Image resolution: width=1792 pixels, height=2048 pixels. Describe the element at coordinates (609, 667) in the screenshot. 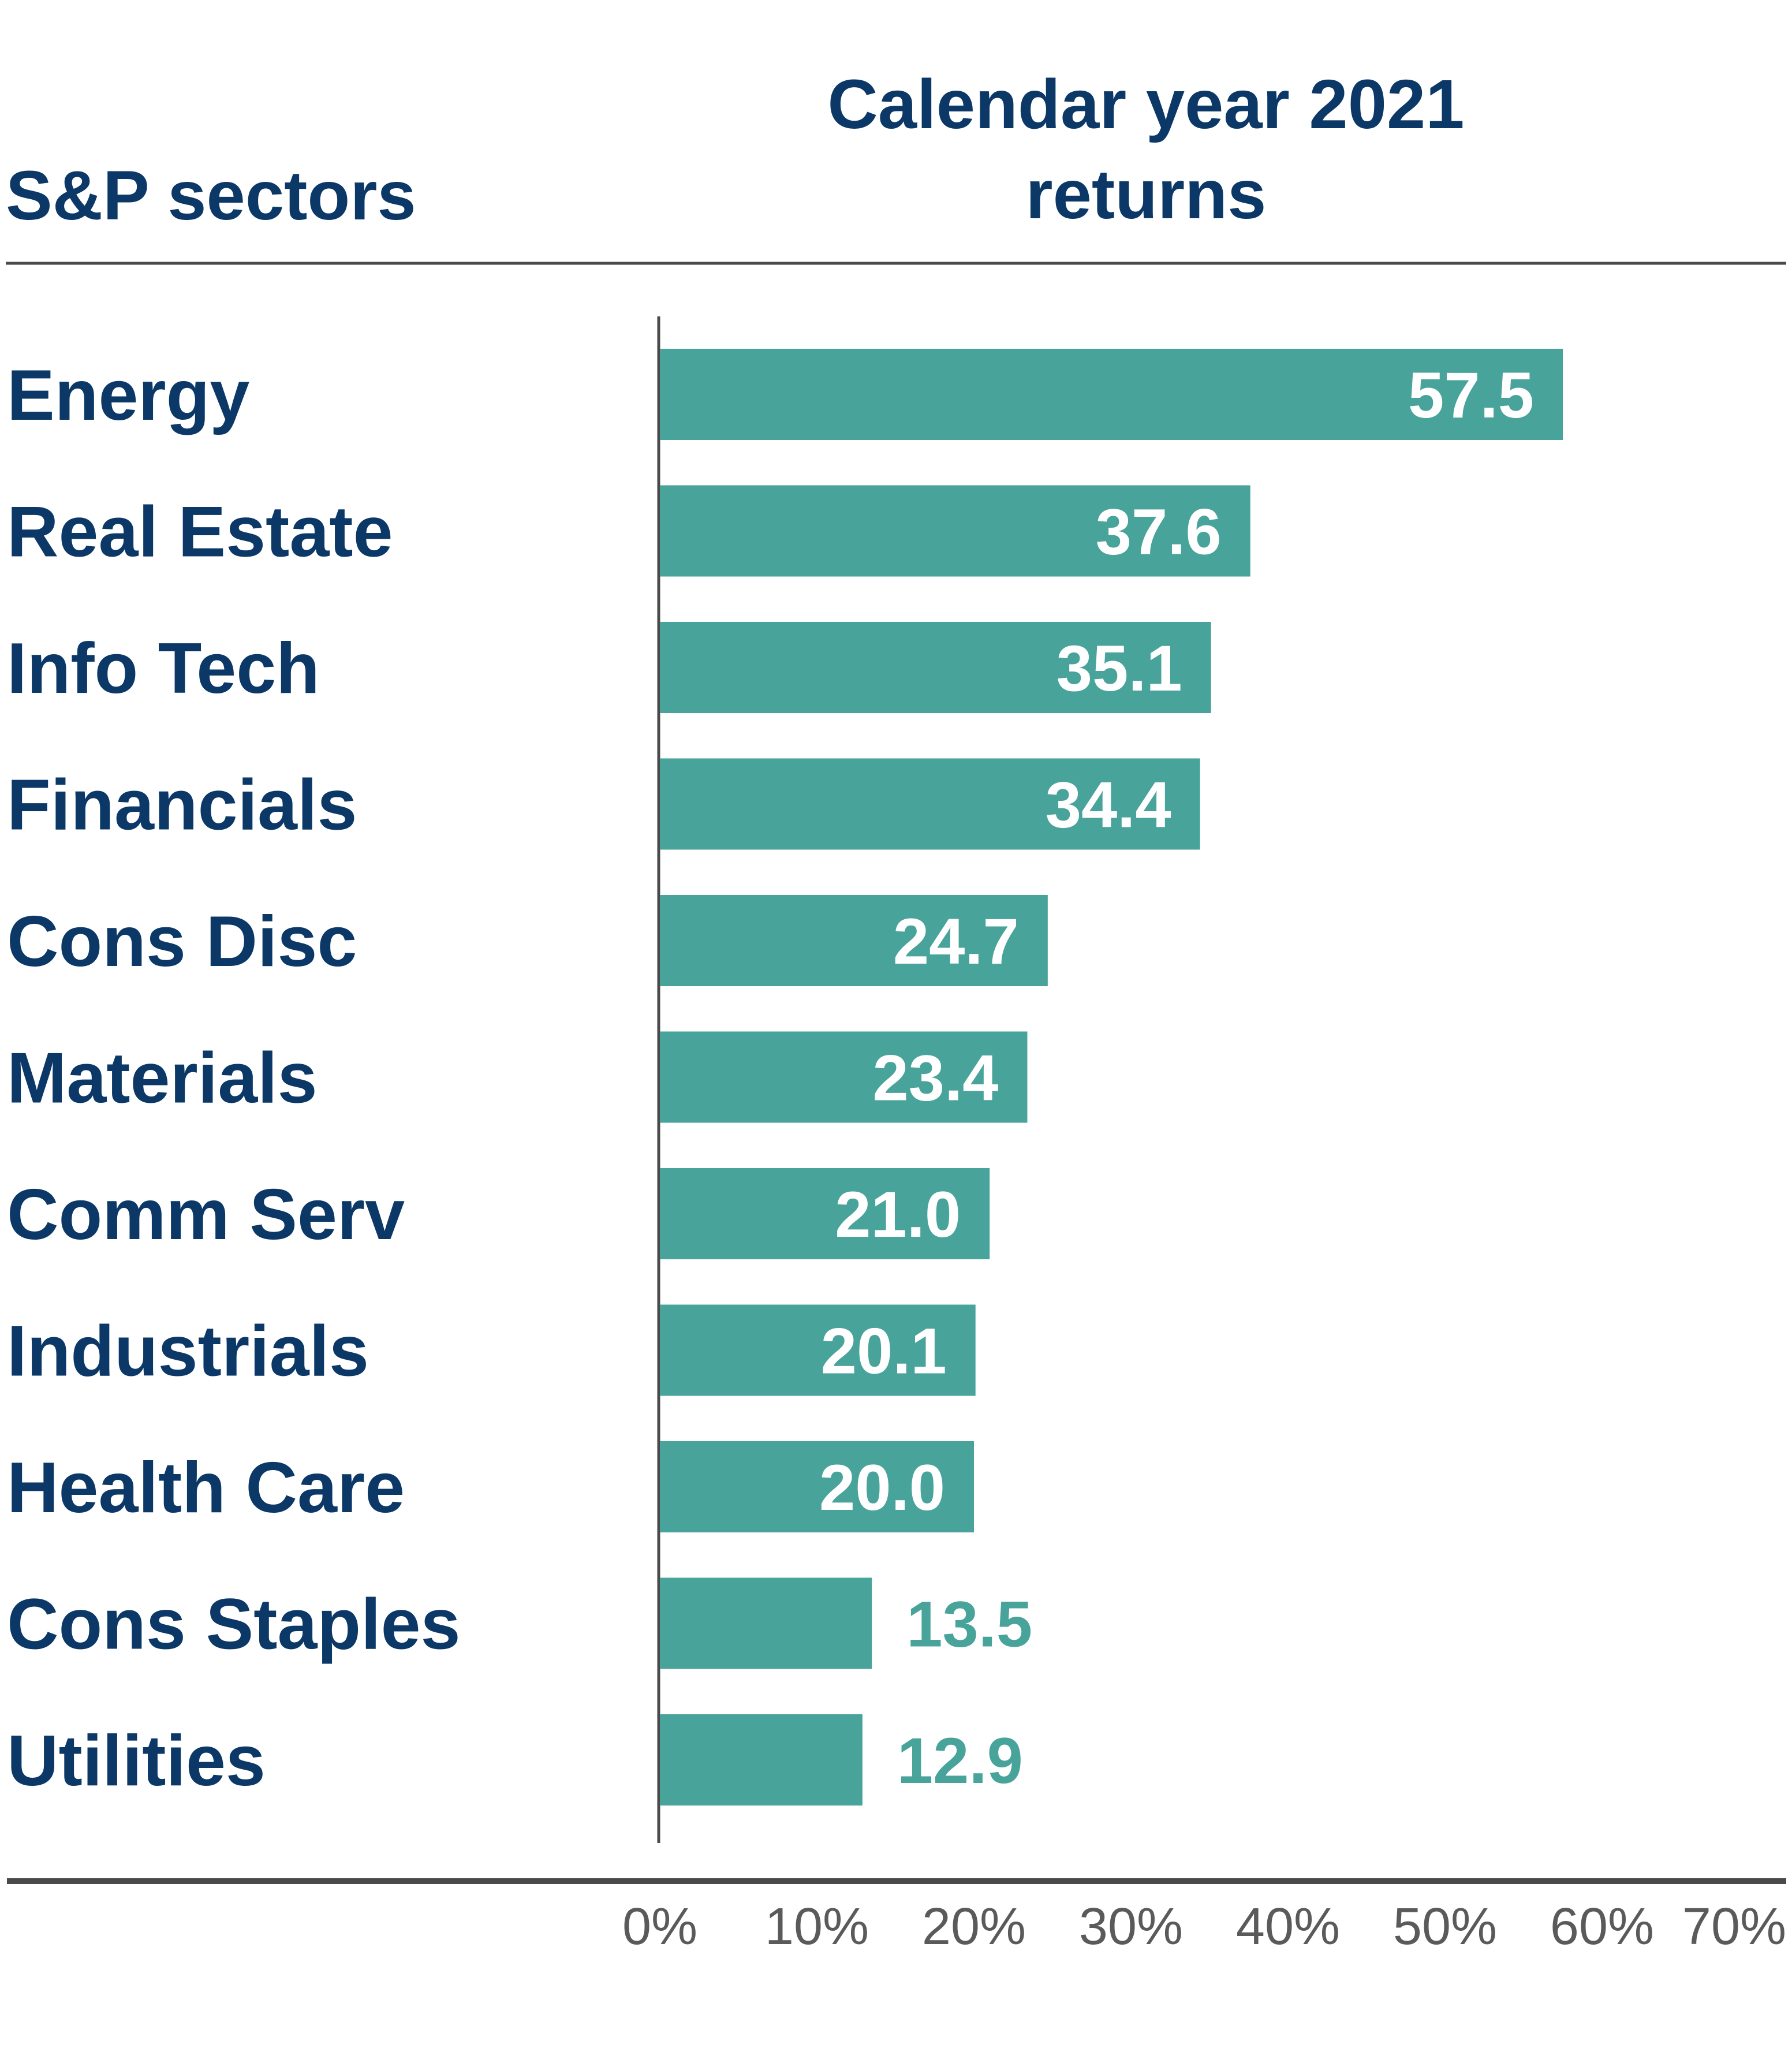

I see `bar-row: Info Tech 35.1` at that location.